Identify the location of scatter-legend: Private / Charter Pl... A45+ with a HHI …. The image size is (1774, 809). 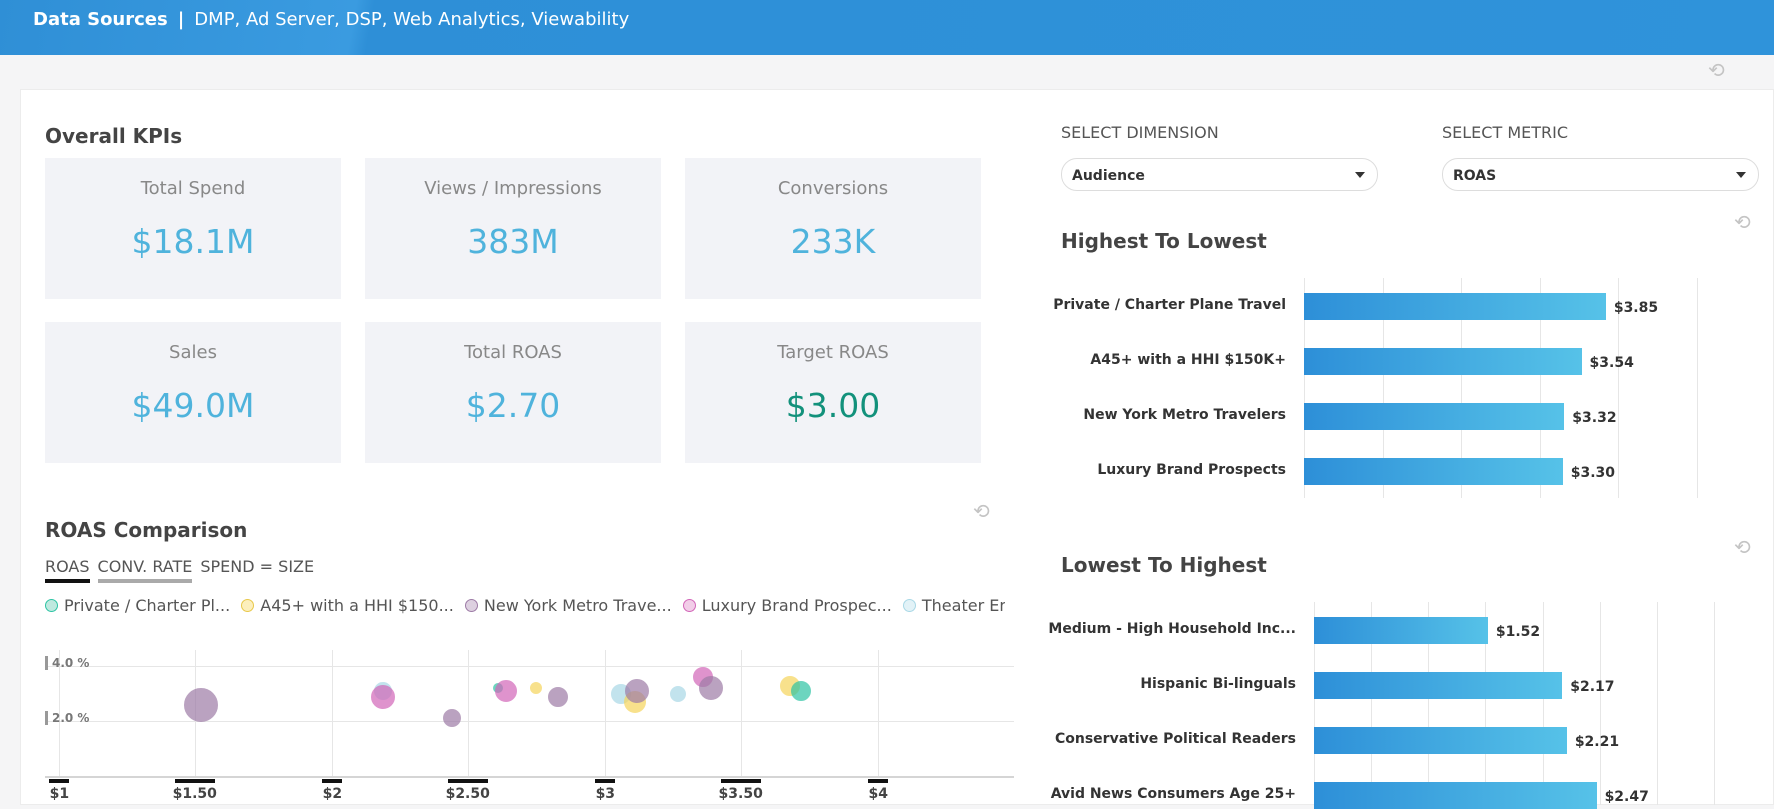
(525, 607).